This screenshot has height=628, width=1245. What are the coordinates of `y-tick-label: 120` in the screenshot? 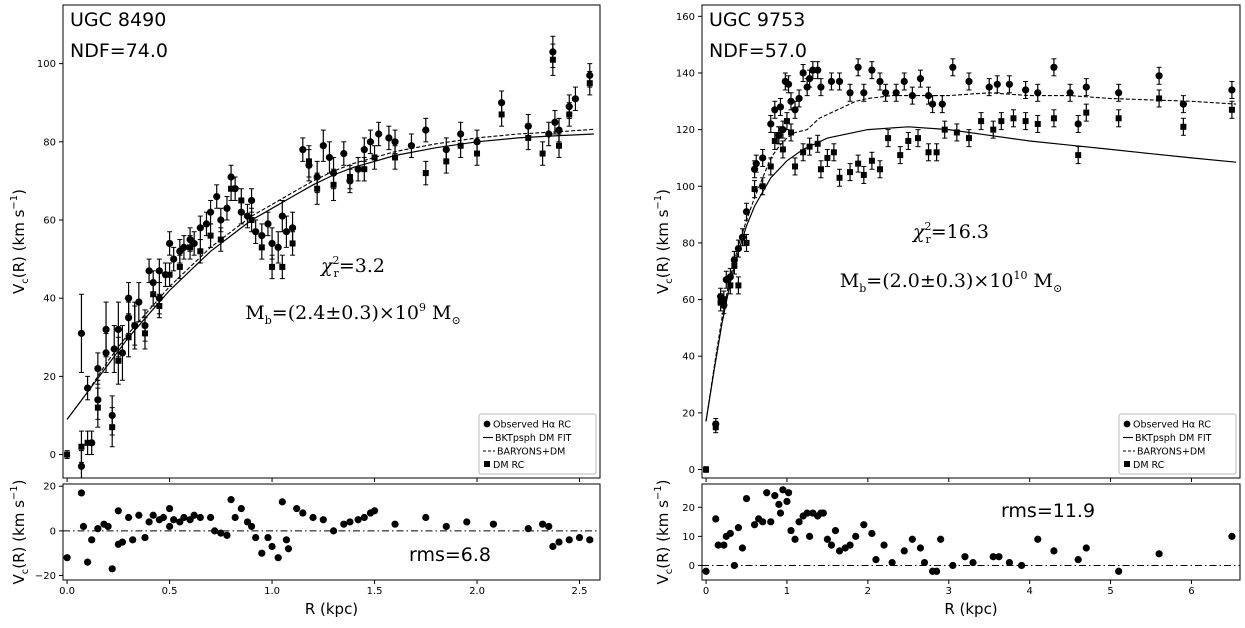 It's located at (685, 130).